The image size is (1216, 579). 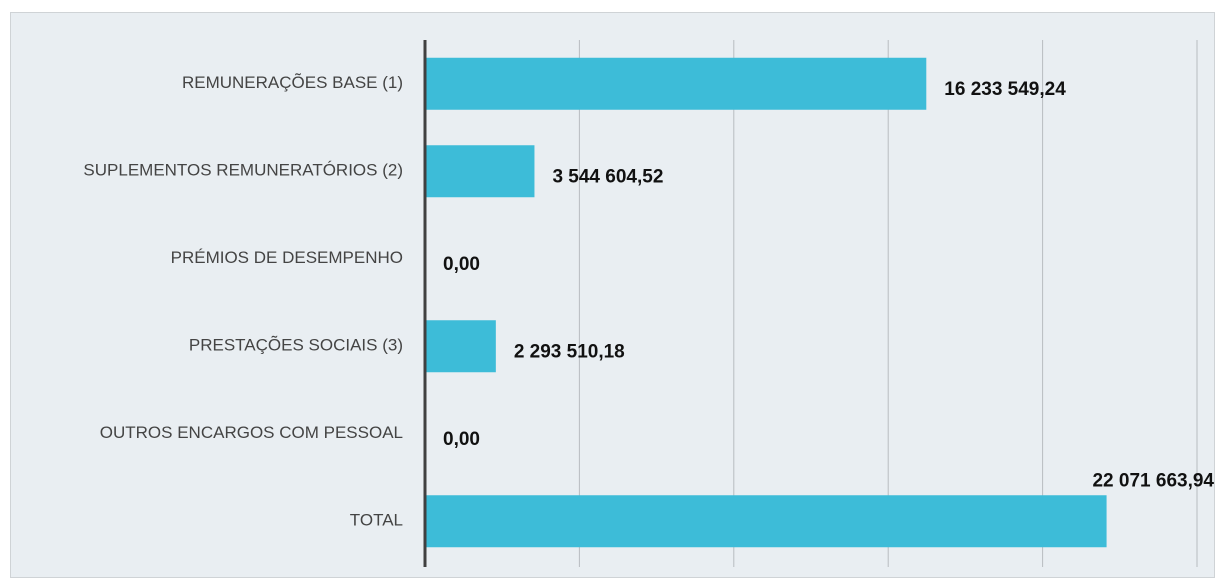 What do you see at coordinates (1153, 480) in the screenshot?
I see `value-label: 22 071 663,94` at bounding box center [1153, 480].